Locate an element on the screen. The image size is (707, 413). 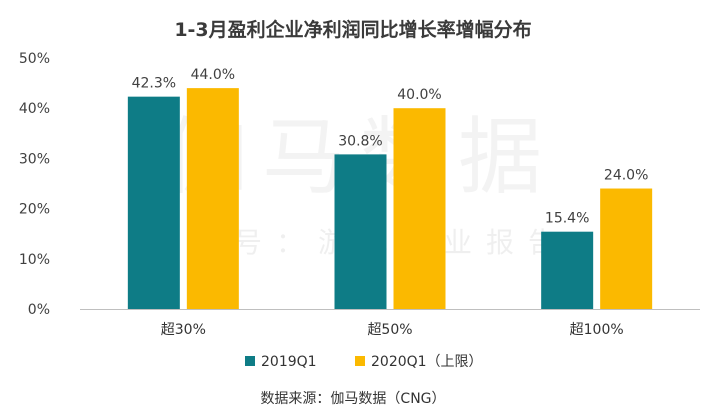
y-tick-label: 30% is located at coordinates (34, 159).